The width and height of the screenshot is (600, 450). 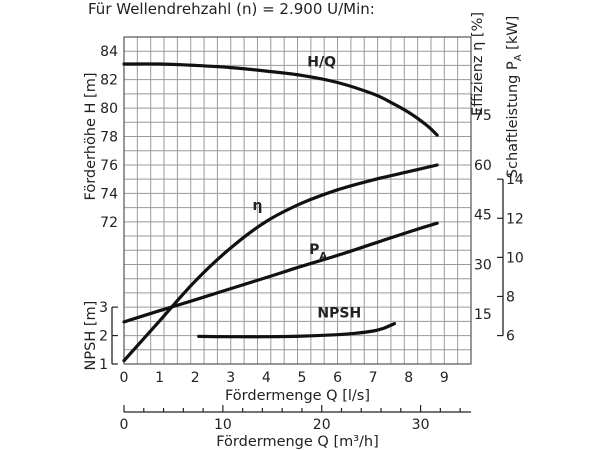 I want to click on power-curve-label: PA, so click(x=318, y=252).